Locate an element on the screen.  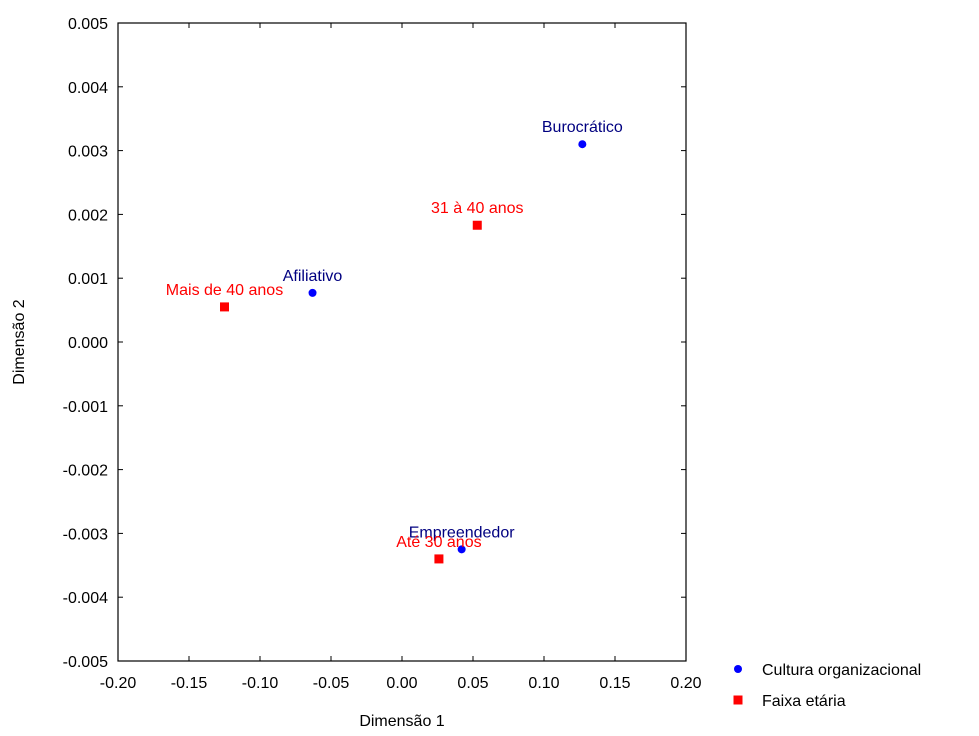
legend-label: Faixa etária is located at coordinates (804, 701).